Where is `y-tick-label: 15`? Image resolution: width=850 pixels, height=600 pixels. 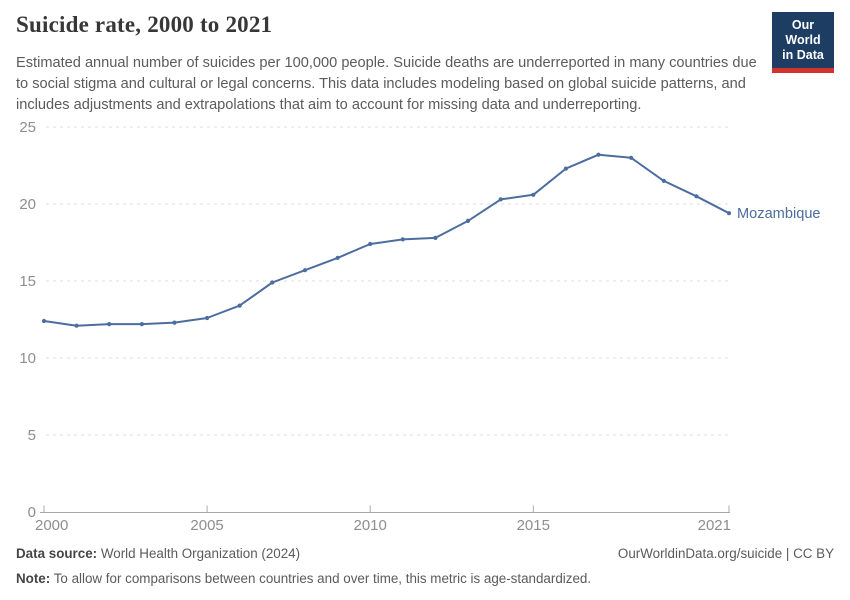
y-tick-label: 15 is located at coordinates (27, 281).